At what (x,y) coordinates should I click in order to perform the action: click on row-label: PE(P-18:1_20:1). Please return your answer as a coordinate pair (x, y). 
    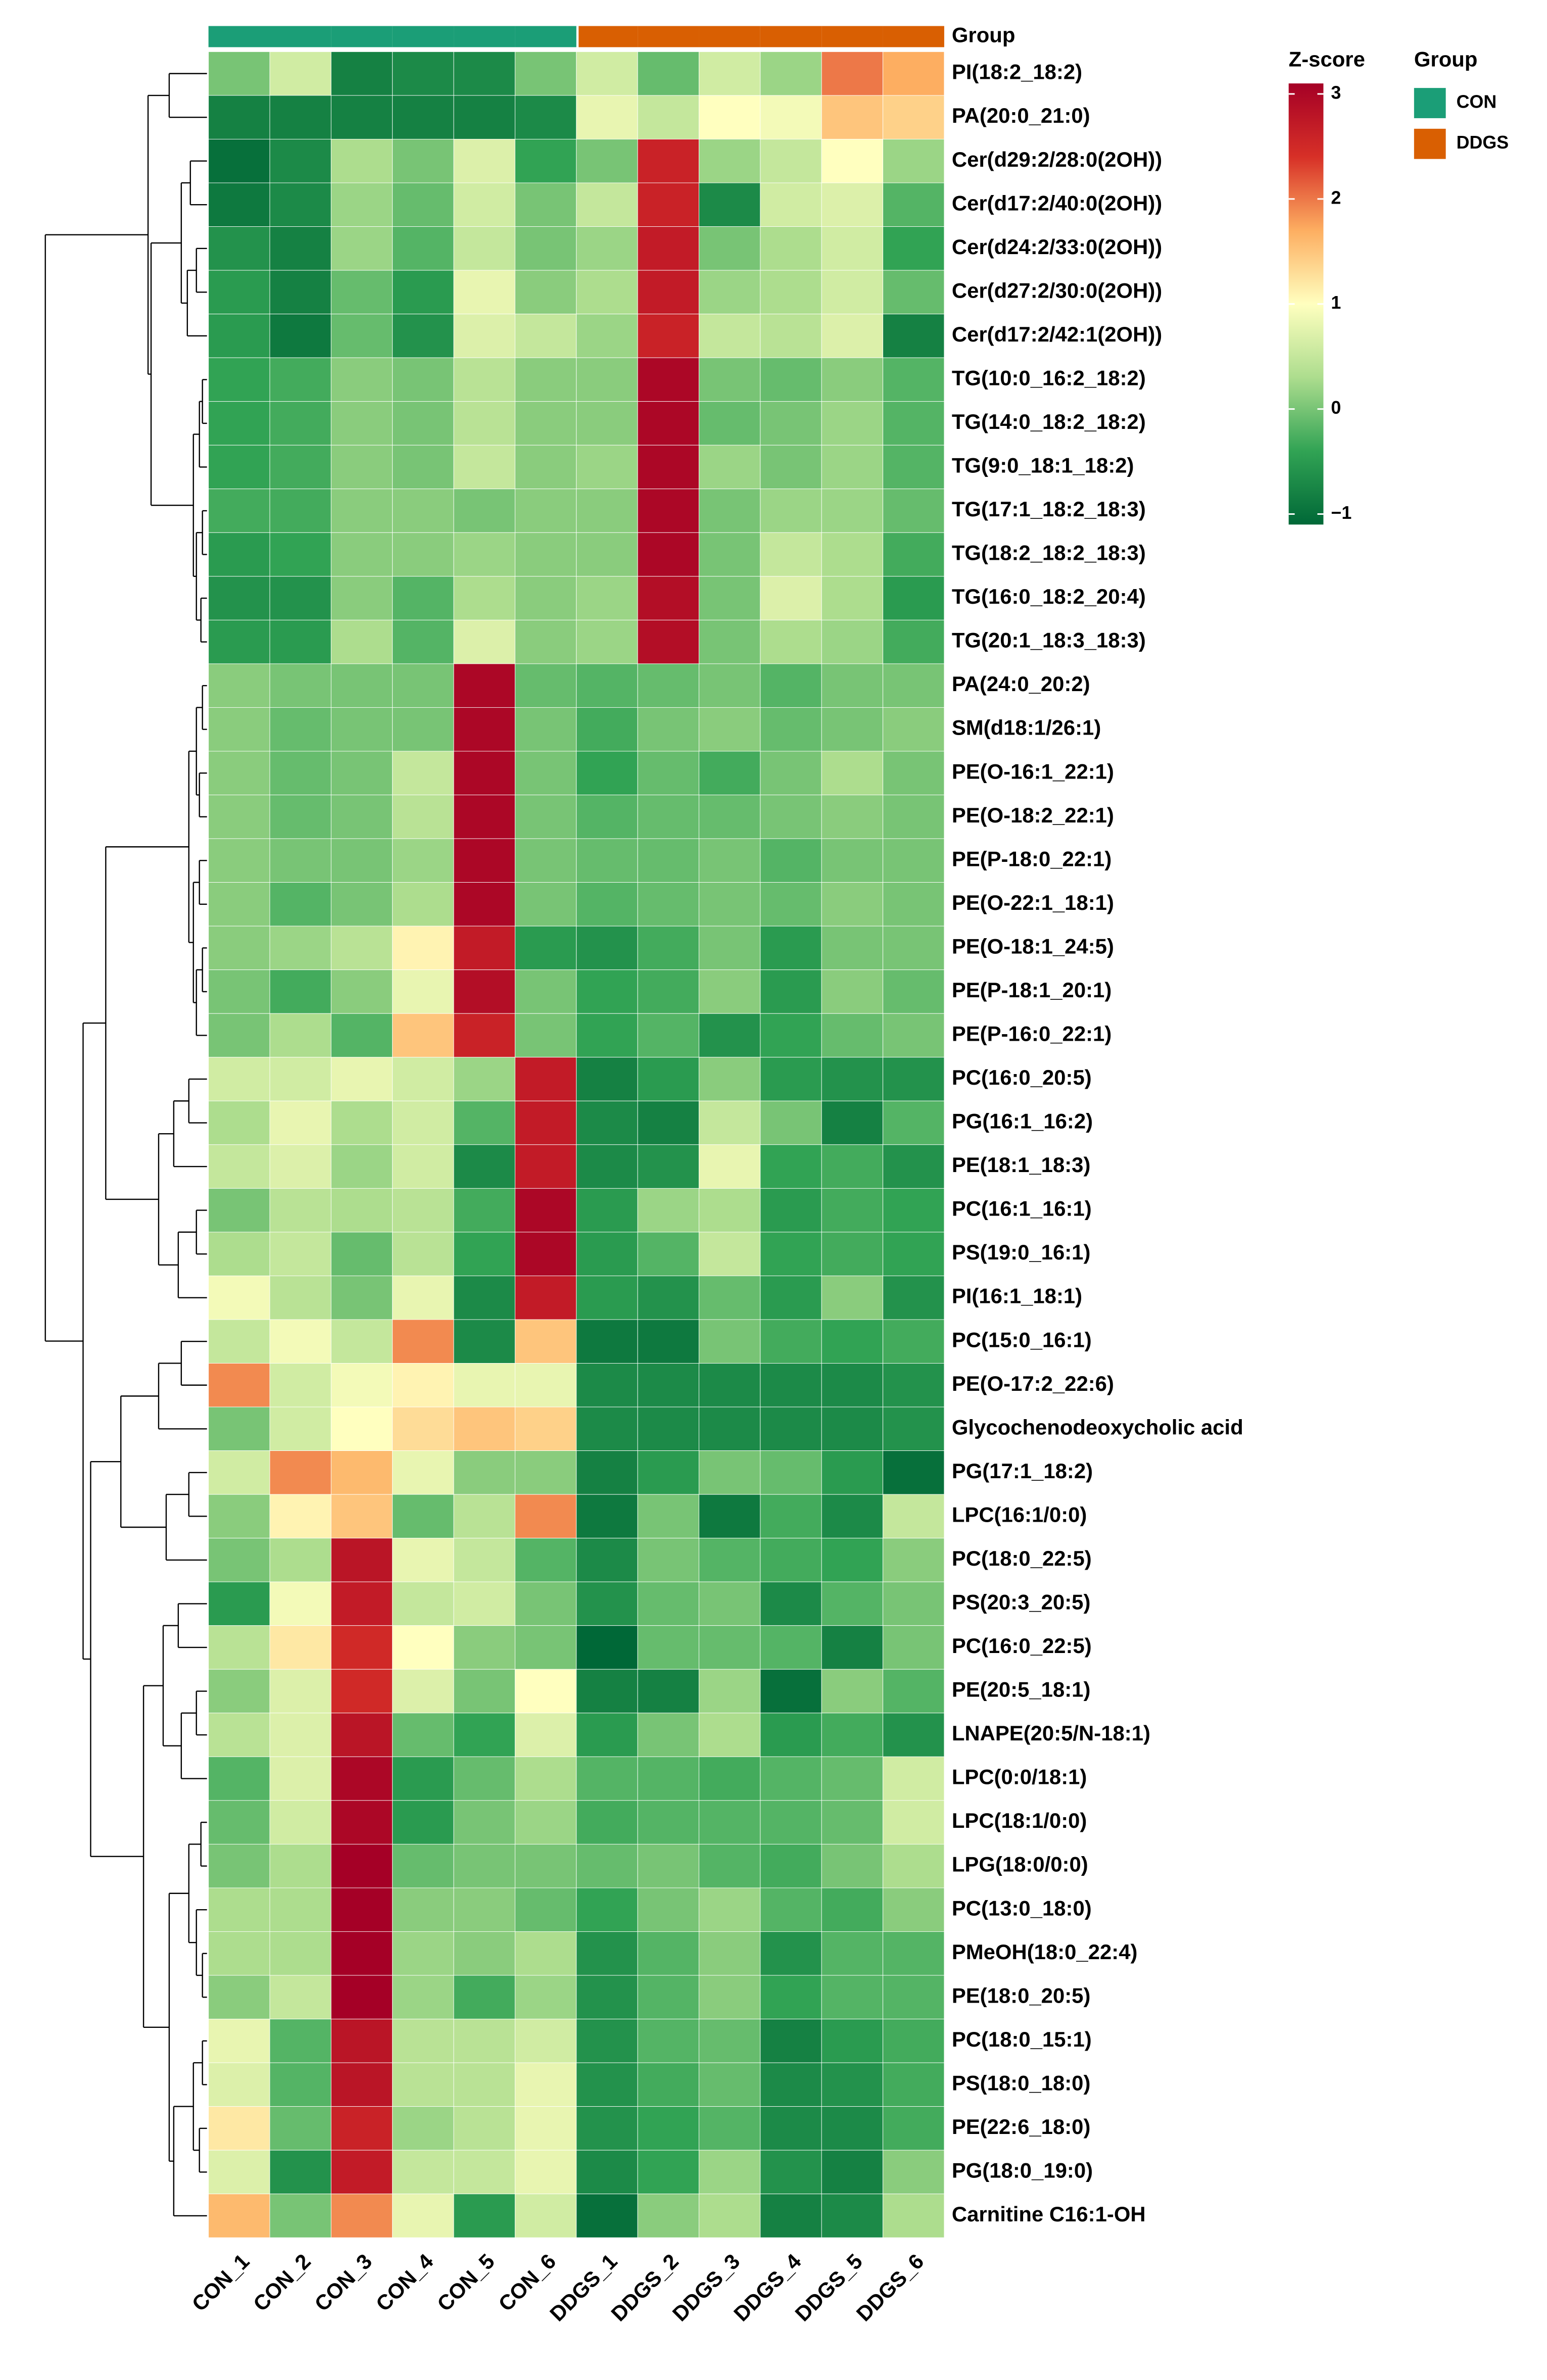
    Looking at the image, I should click on (1031, 990).